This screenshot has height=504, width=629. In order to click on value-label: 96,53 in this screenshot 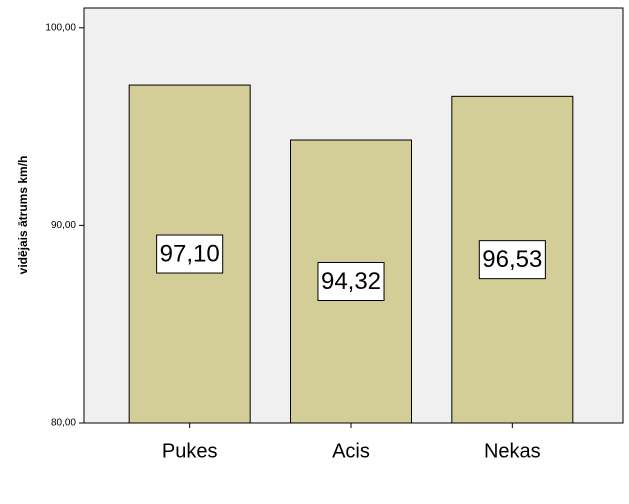, I will do `click(512, 259)`.